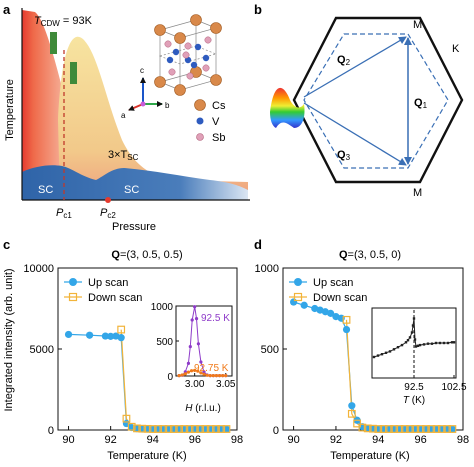 This screenshot has height=467, width=474. I want to click on y-tick-label: 10000, so click(38, 269).